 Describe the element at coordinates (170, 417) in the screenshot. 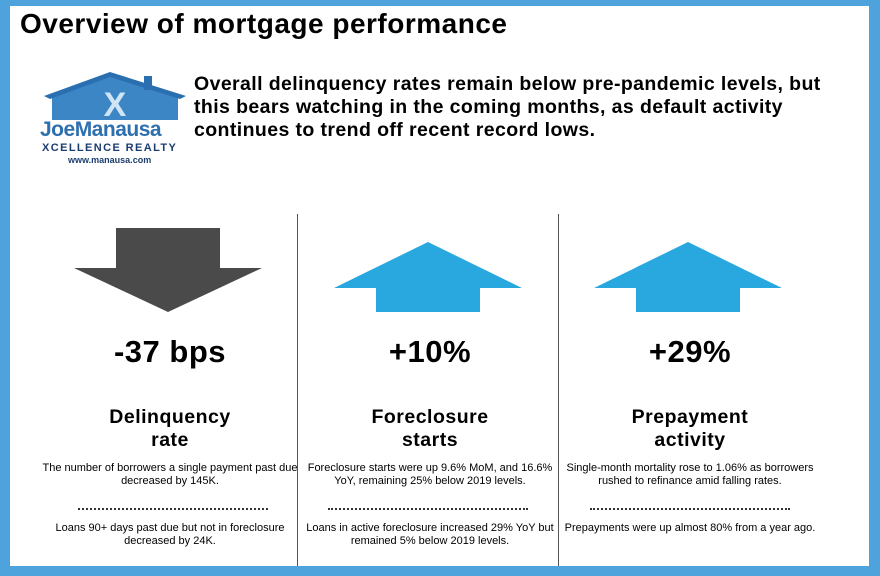

I see `metric-label-line: Delinquency` at that location.